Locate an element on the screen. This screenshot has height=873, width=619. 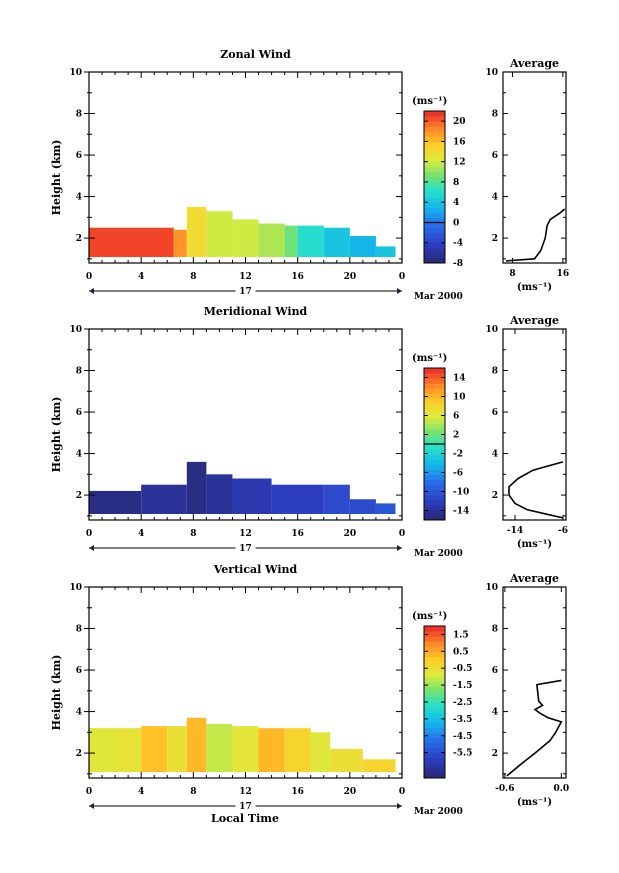
colorbar-tick-label: 8 is located at coordinates (456, 183).